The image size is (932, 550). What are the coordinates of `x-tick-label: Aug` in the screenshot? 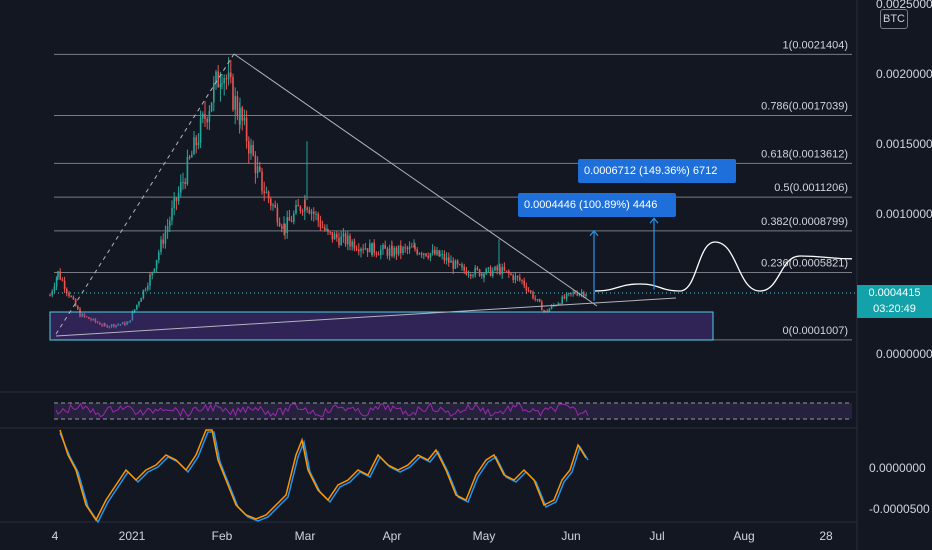 It's located at (743, 536).